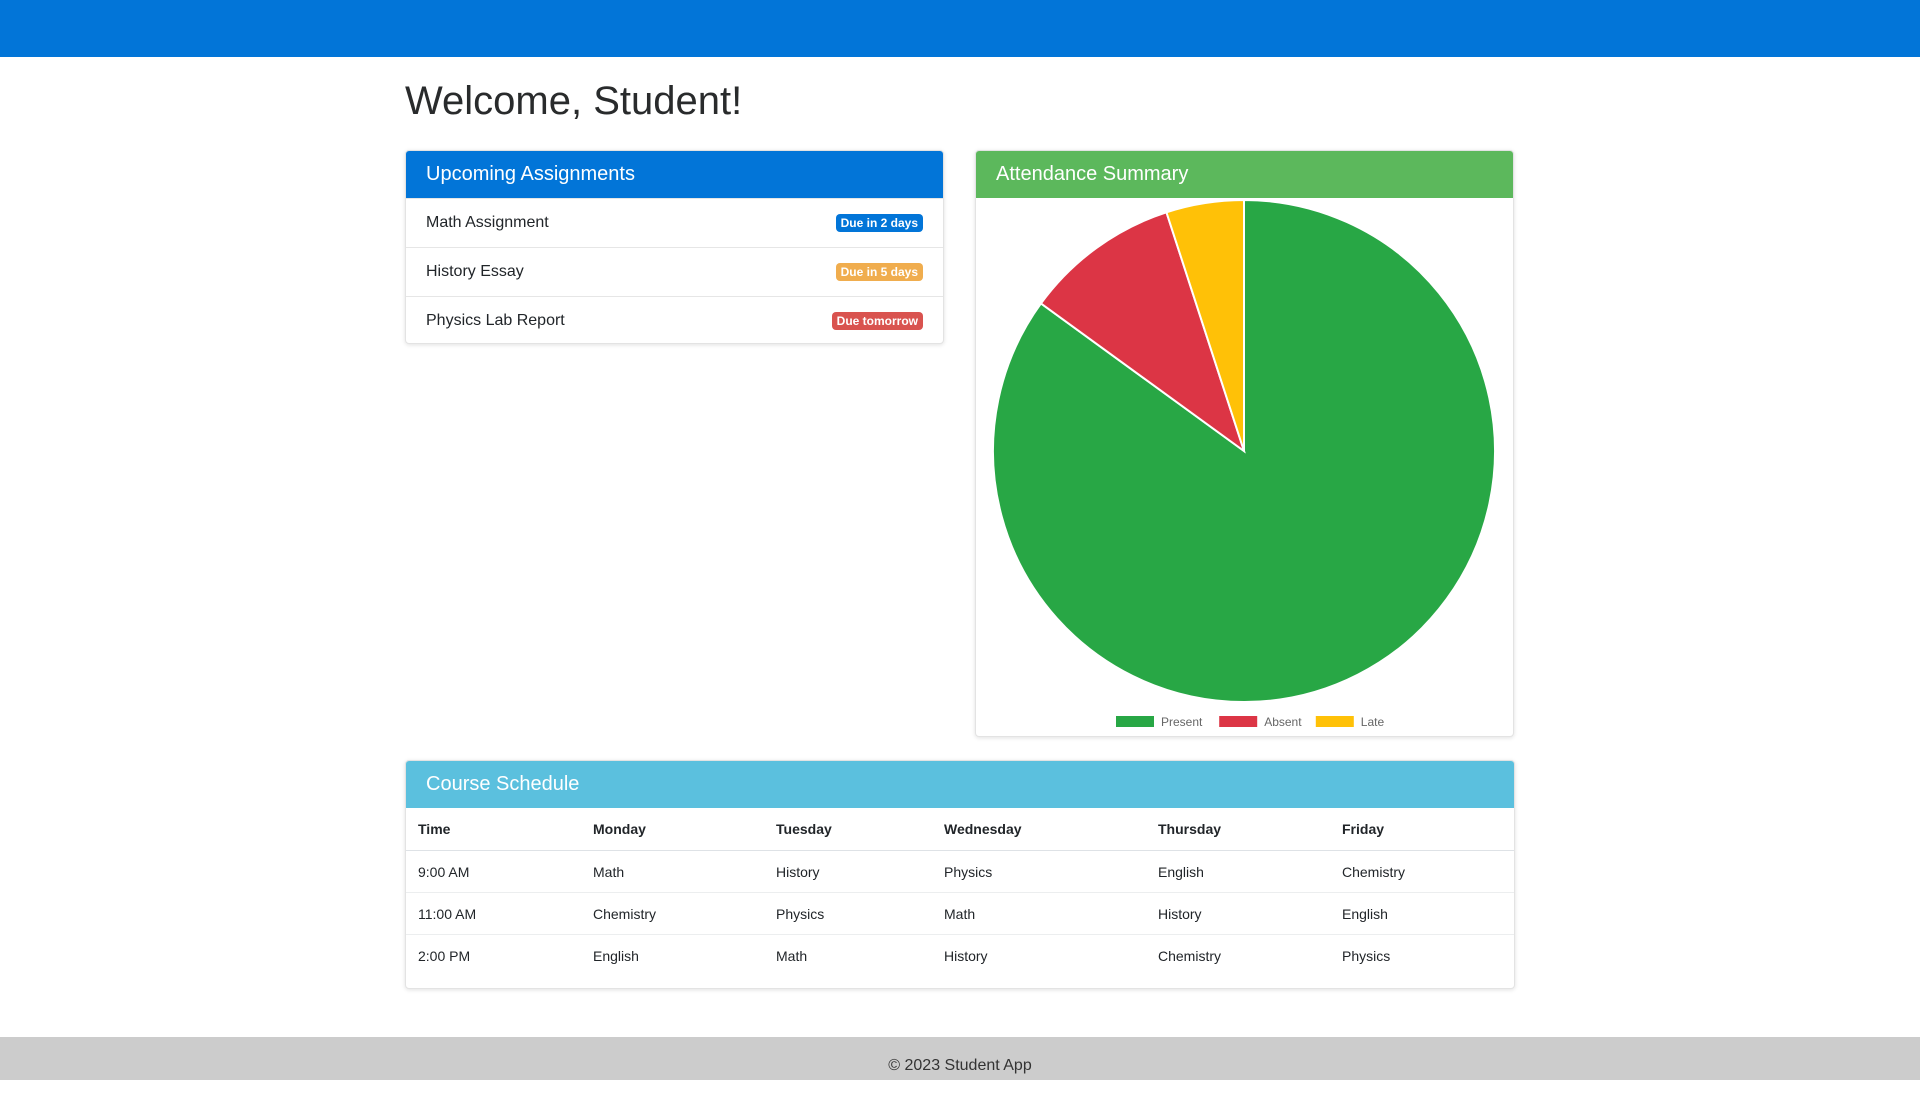 Image resolution: width=1920 pixels, height=1095 pixels. Describe the element at coordinates (1244, 463) in the screenshot. I see `attendance-pie-chart: Present Absent Late` at that location.